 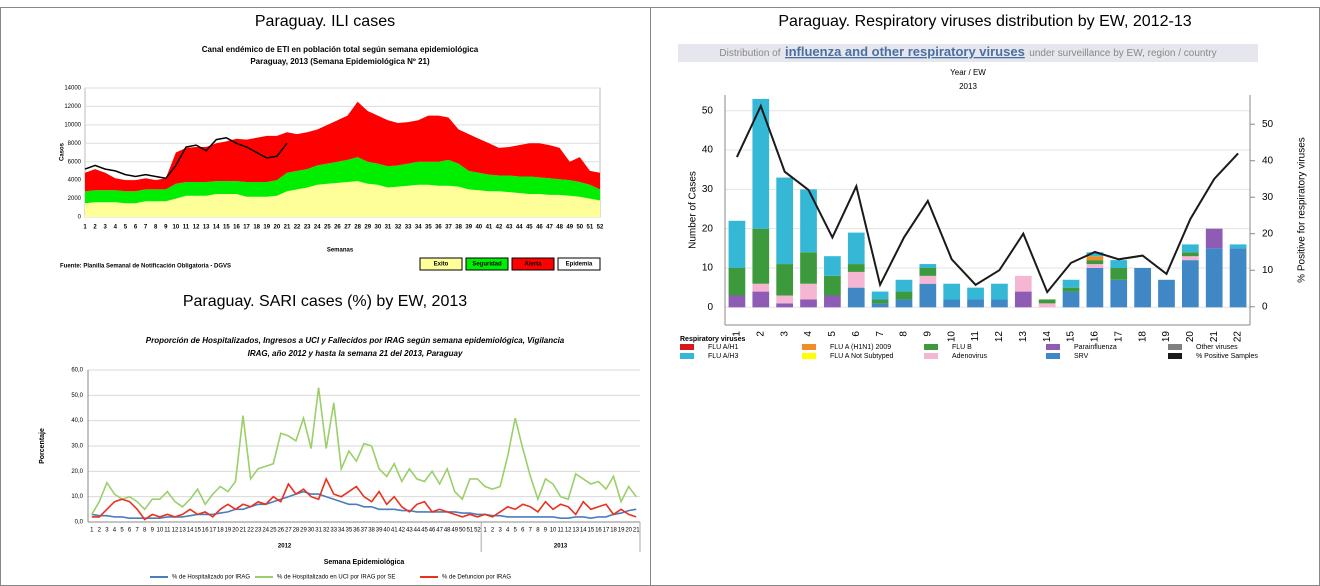 I want to click on x-tick-label: 16, so click(x=236, y=228).